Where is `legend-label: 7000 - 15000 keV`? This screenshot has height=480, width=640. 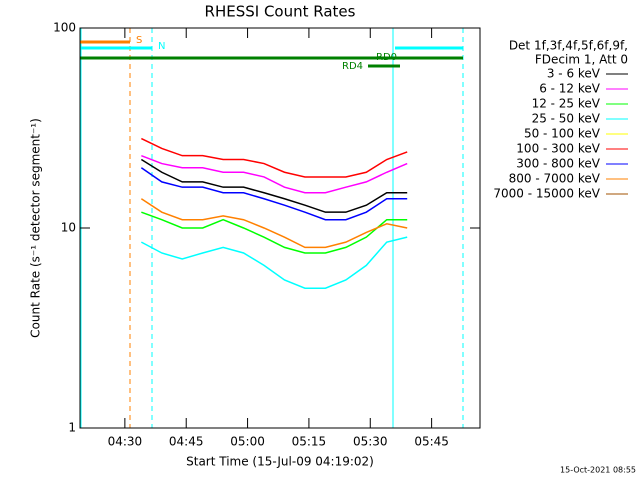 legend-label: 7000 - 15000 keV is located at coordinates (546, 194).